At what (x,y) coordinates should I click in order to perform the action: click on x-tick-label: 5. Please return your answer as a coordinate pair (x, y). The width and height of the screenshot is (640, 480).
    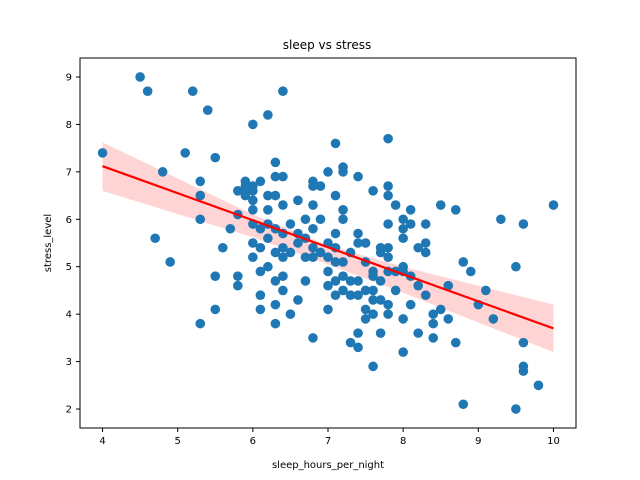
    Looking at the image, I should click on (178, 441).